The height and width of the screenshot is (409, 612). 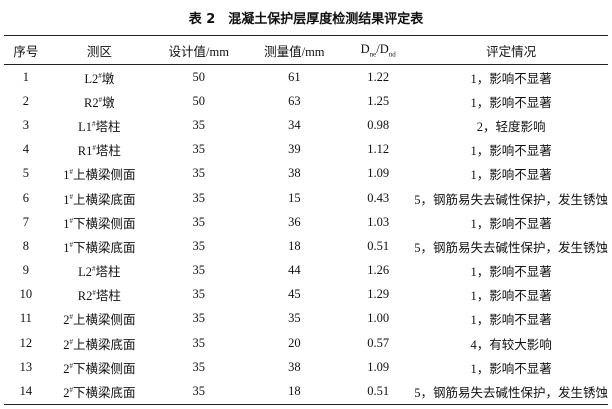 What do you see at coordinates (25, 221) in the screenshot?
I see `cell-index: 7` at bounding box center [25, 221].